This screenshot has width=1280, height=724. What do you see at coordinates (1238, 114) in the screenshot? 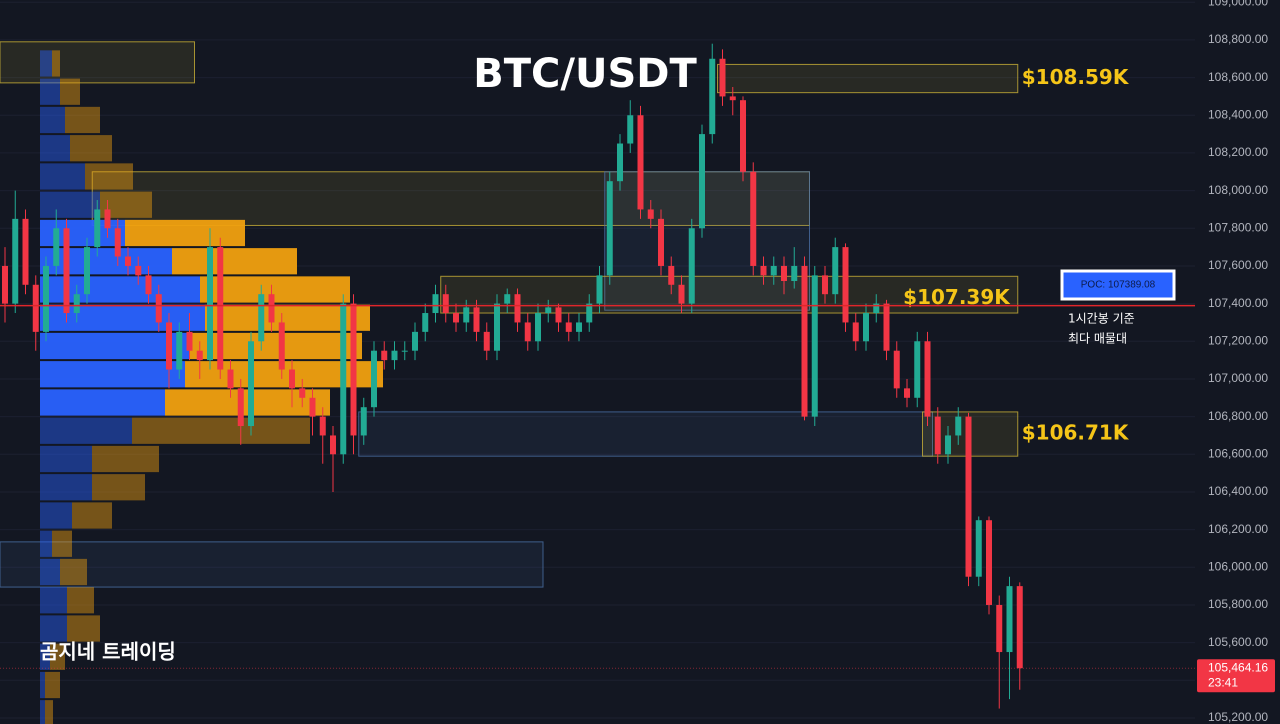
I see `y-tick-label: 108,400.00` at bounding box center [1238, 114].